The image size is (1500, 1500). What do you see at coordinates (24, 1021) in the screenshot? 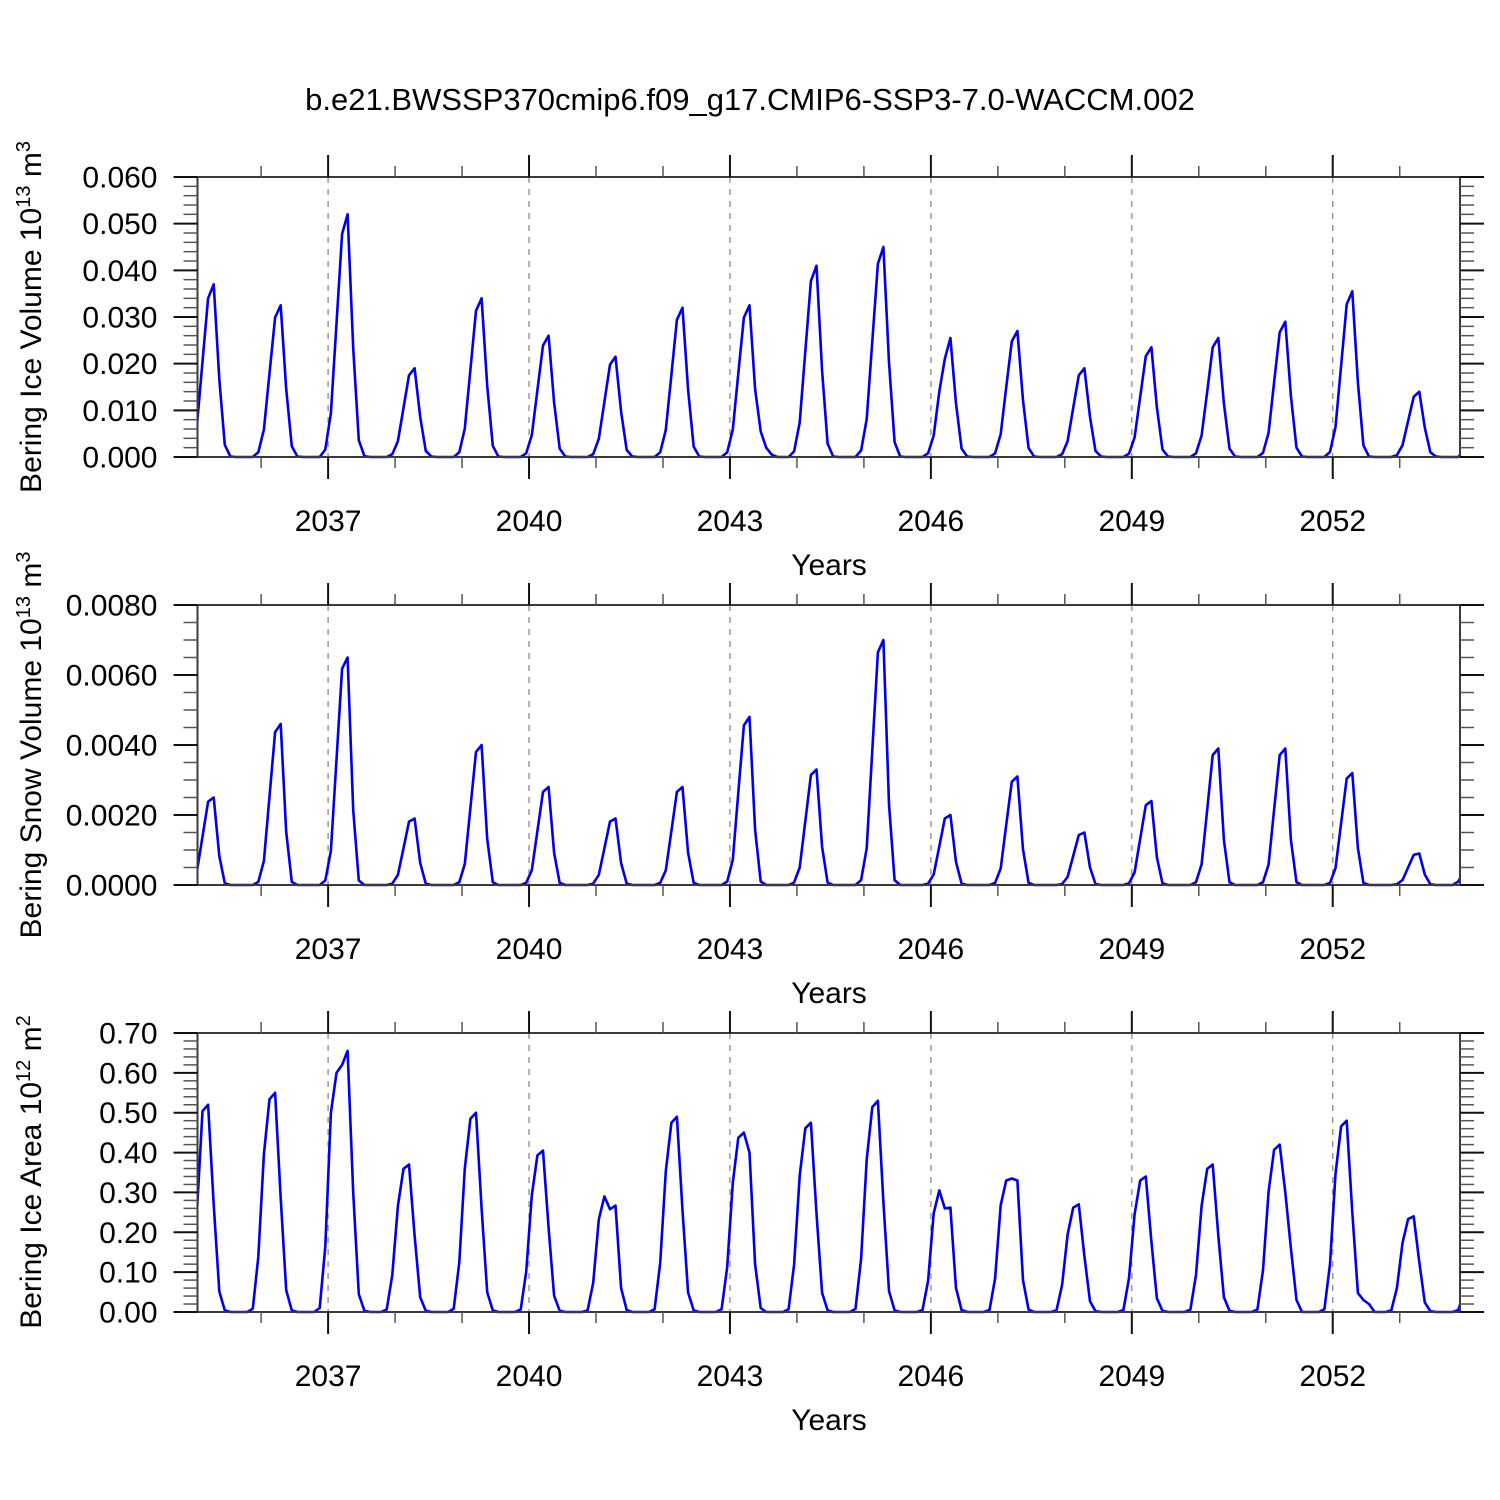
I see `y-axis-title-unit-exponent: 2` at bounding box center [24, 1021].